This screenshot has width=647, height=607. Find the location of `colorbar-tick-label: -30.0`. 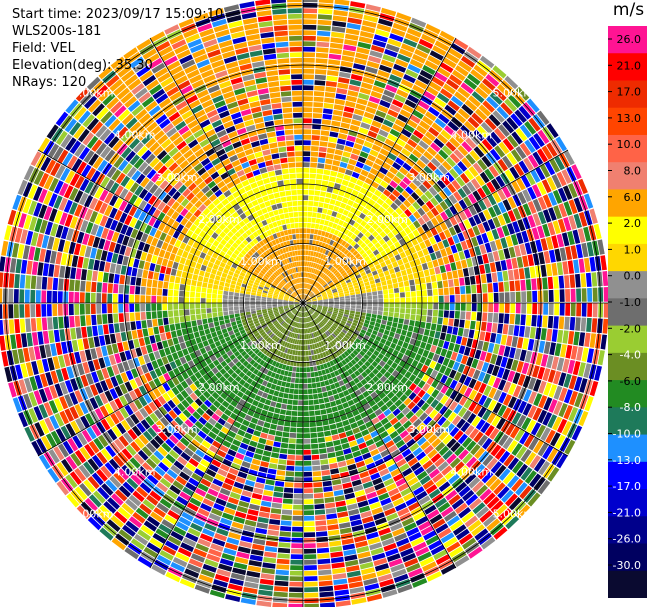

colorbar-tick-label: -30.0 is located at coordinates (627, 565).